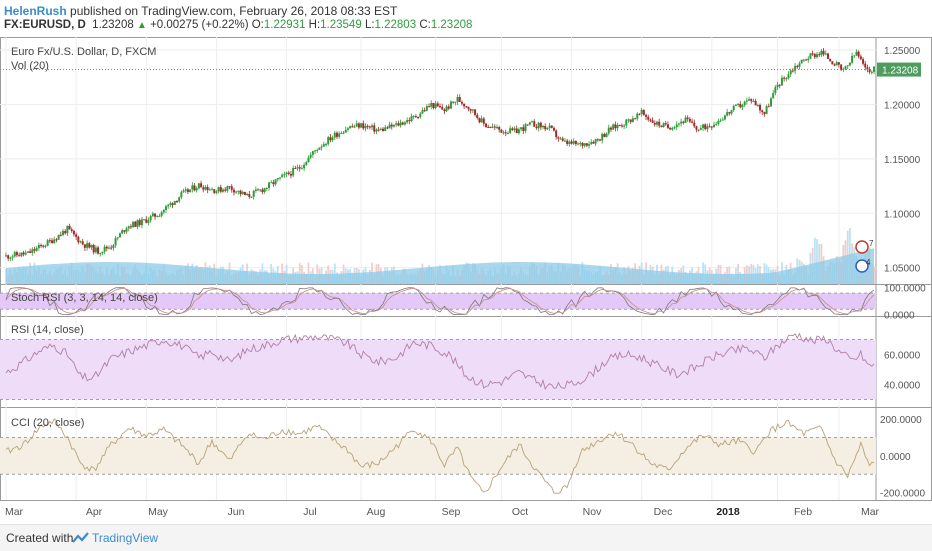 This screenshot has width=932, height=551. I want to click on open-label: O:, so click(257, 25).